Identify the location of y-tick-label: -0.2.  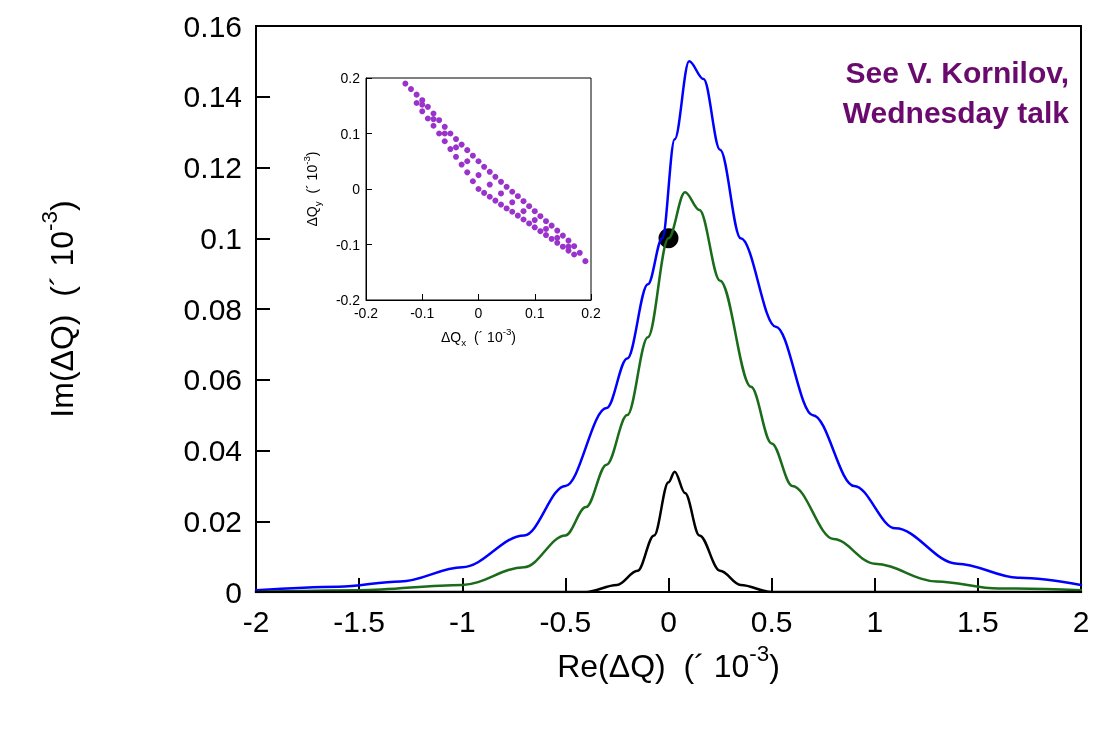
(348, 300).